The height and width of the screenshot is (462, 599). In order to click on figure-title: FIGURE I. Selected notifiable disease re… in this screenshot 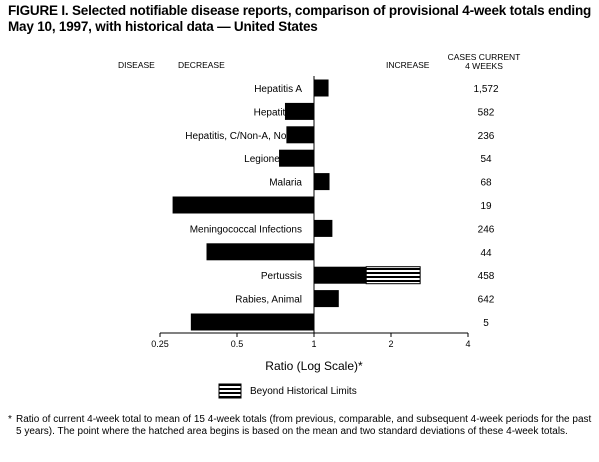, I will do `click(300, 18)`.